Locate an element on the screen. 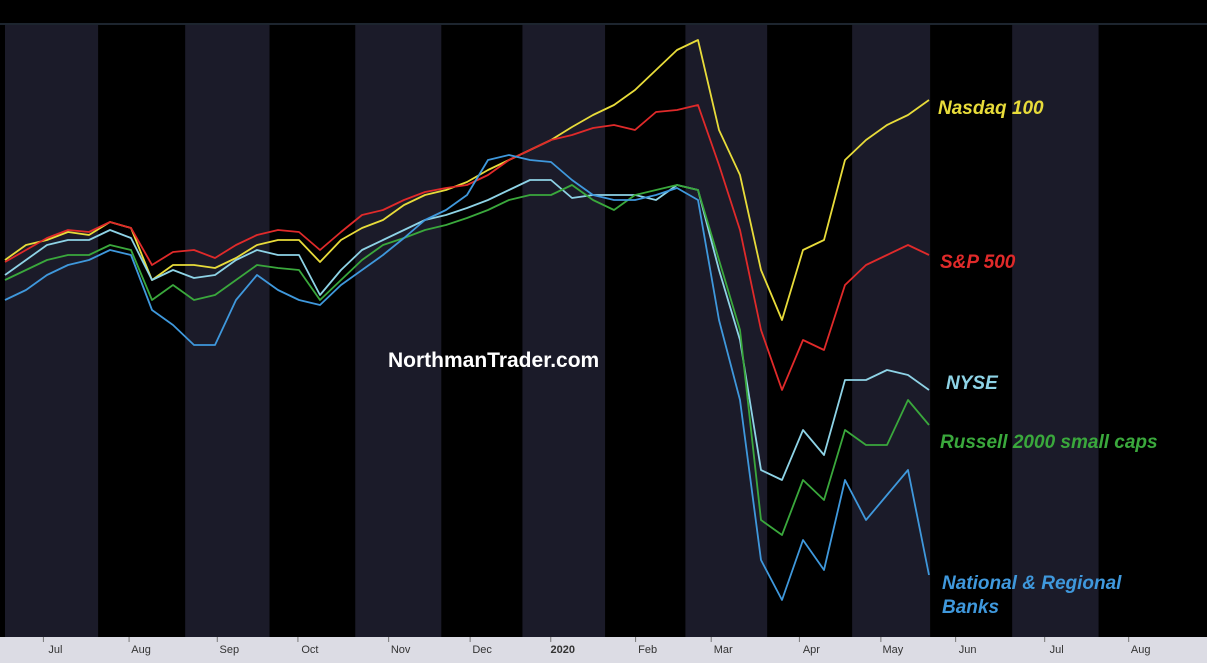 The width and height of the screenshot is (1207, 663). x-tick-label: Apr is located at coordinates (811, 650).